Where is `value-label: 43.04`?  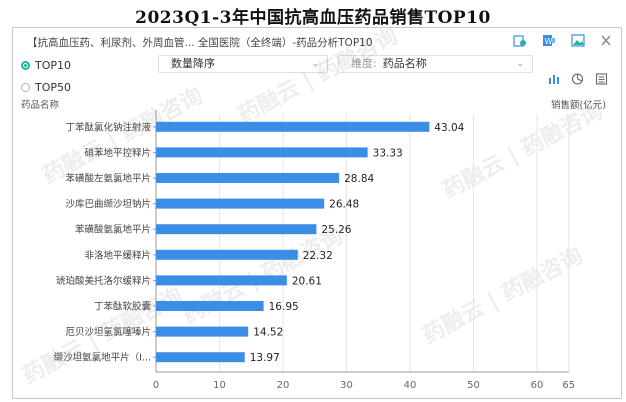 value-label: 43.04 is located at coordinates (449, 128).